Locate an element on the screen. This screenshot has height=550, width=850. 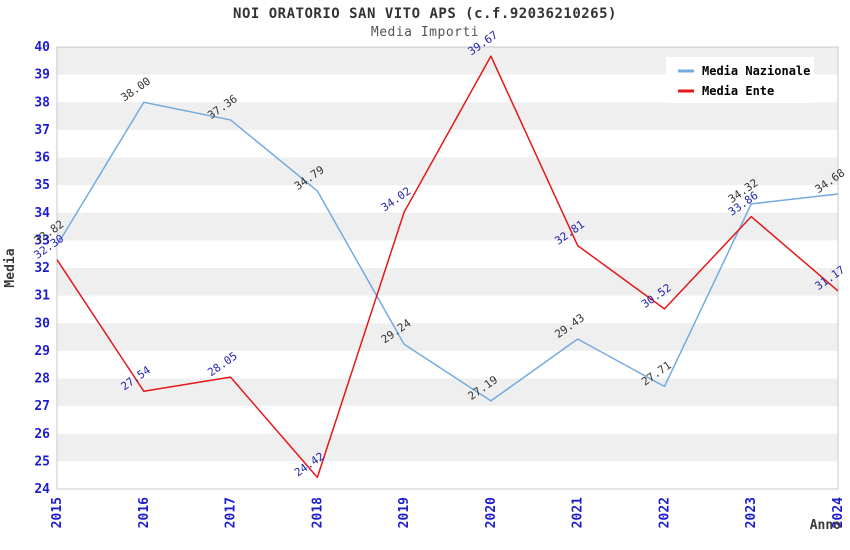
y-tick-label: 26 is located at coordinates (42, 434).